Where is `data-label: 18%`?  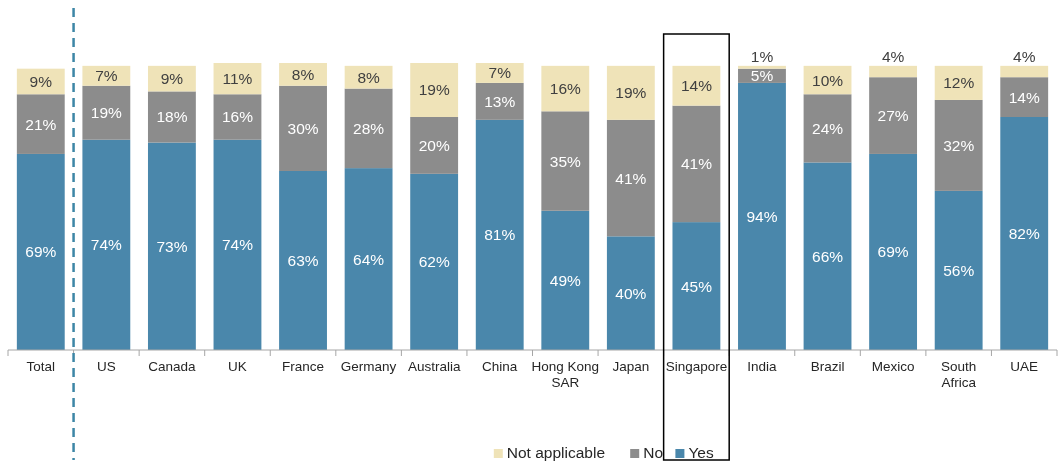
data-label: 18% is located at coordinates (172, 117).